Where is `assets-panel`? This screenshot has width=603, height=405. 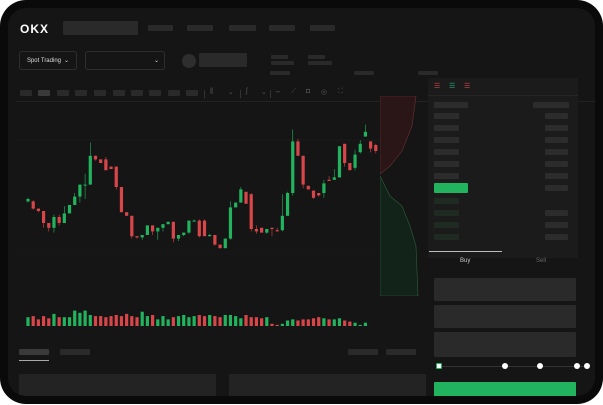 assets-panel is located at coordinates (327, 385).